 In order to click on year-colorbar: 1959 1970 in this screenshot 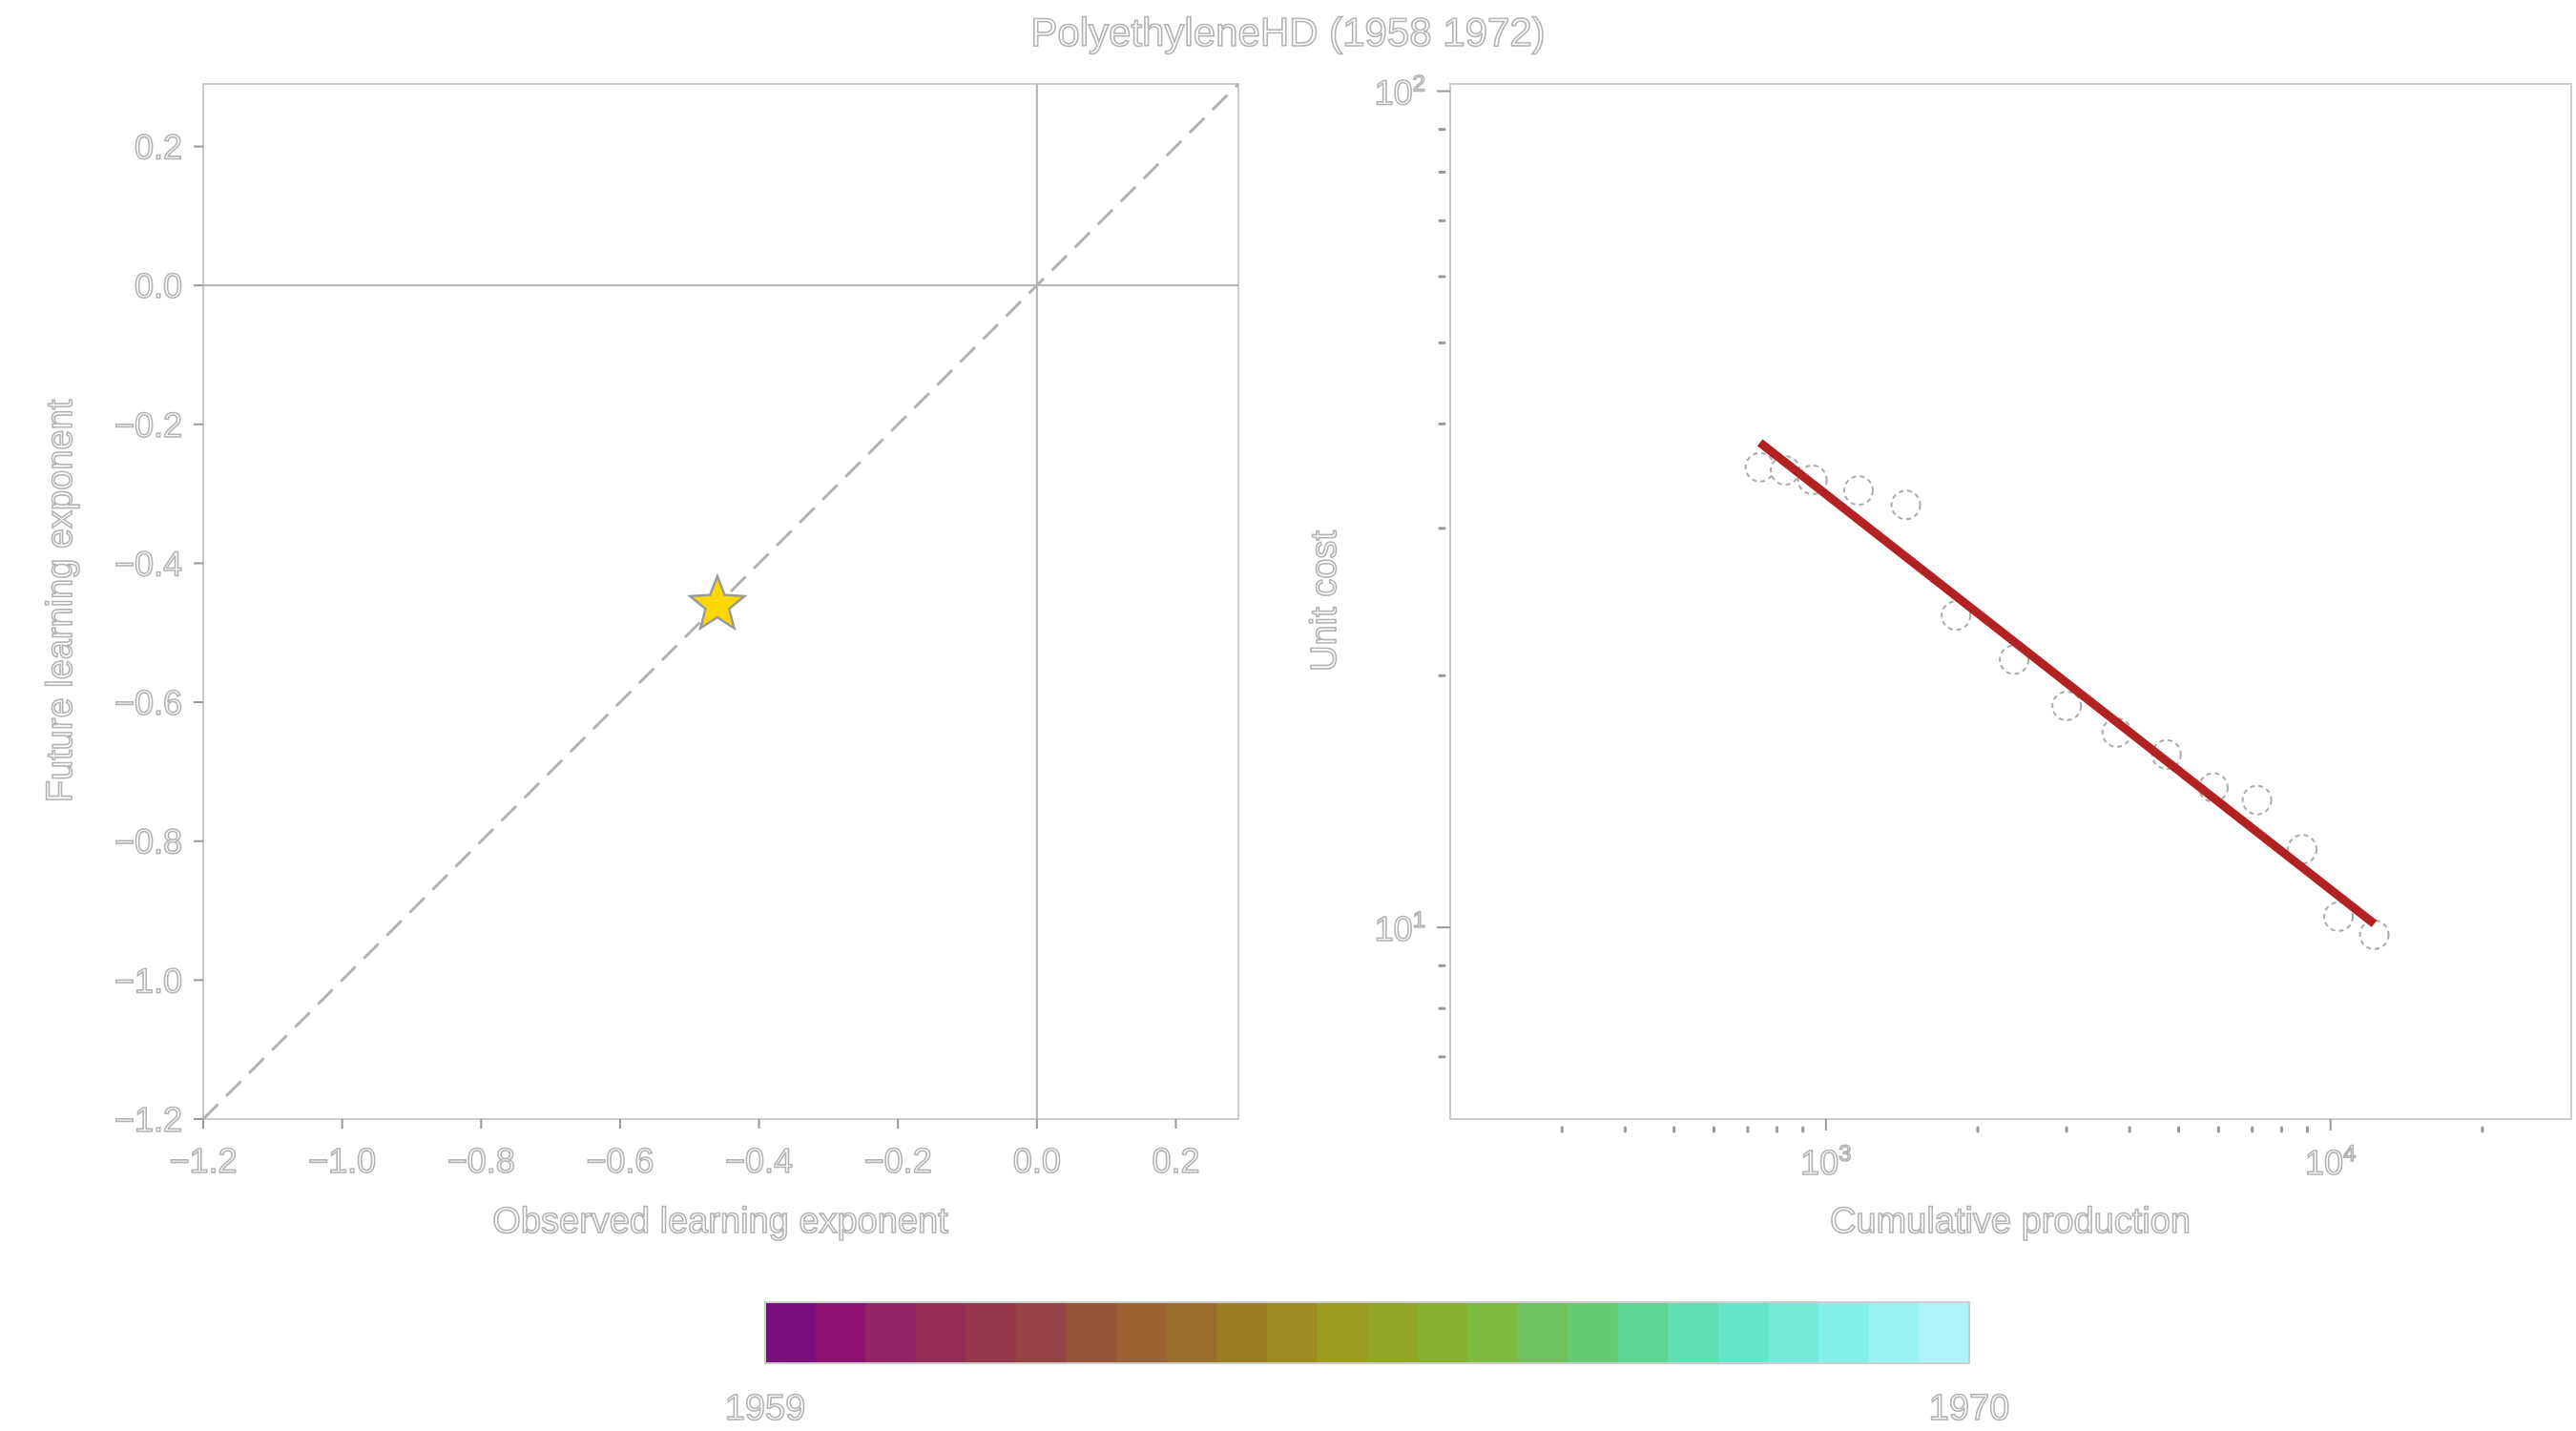, I will do `click(1367, 1365)`.